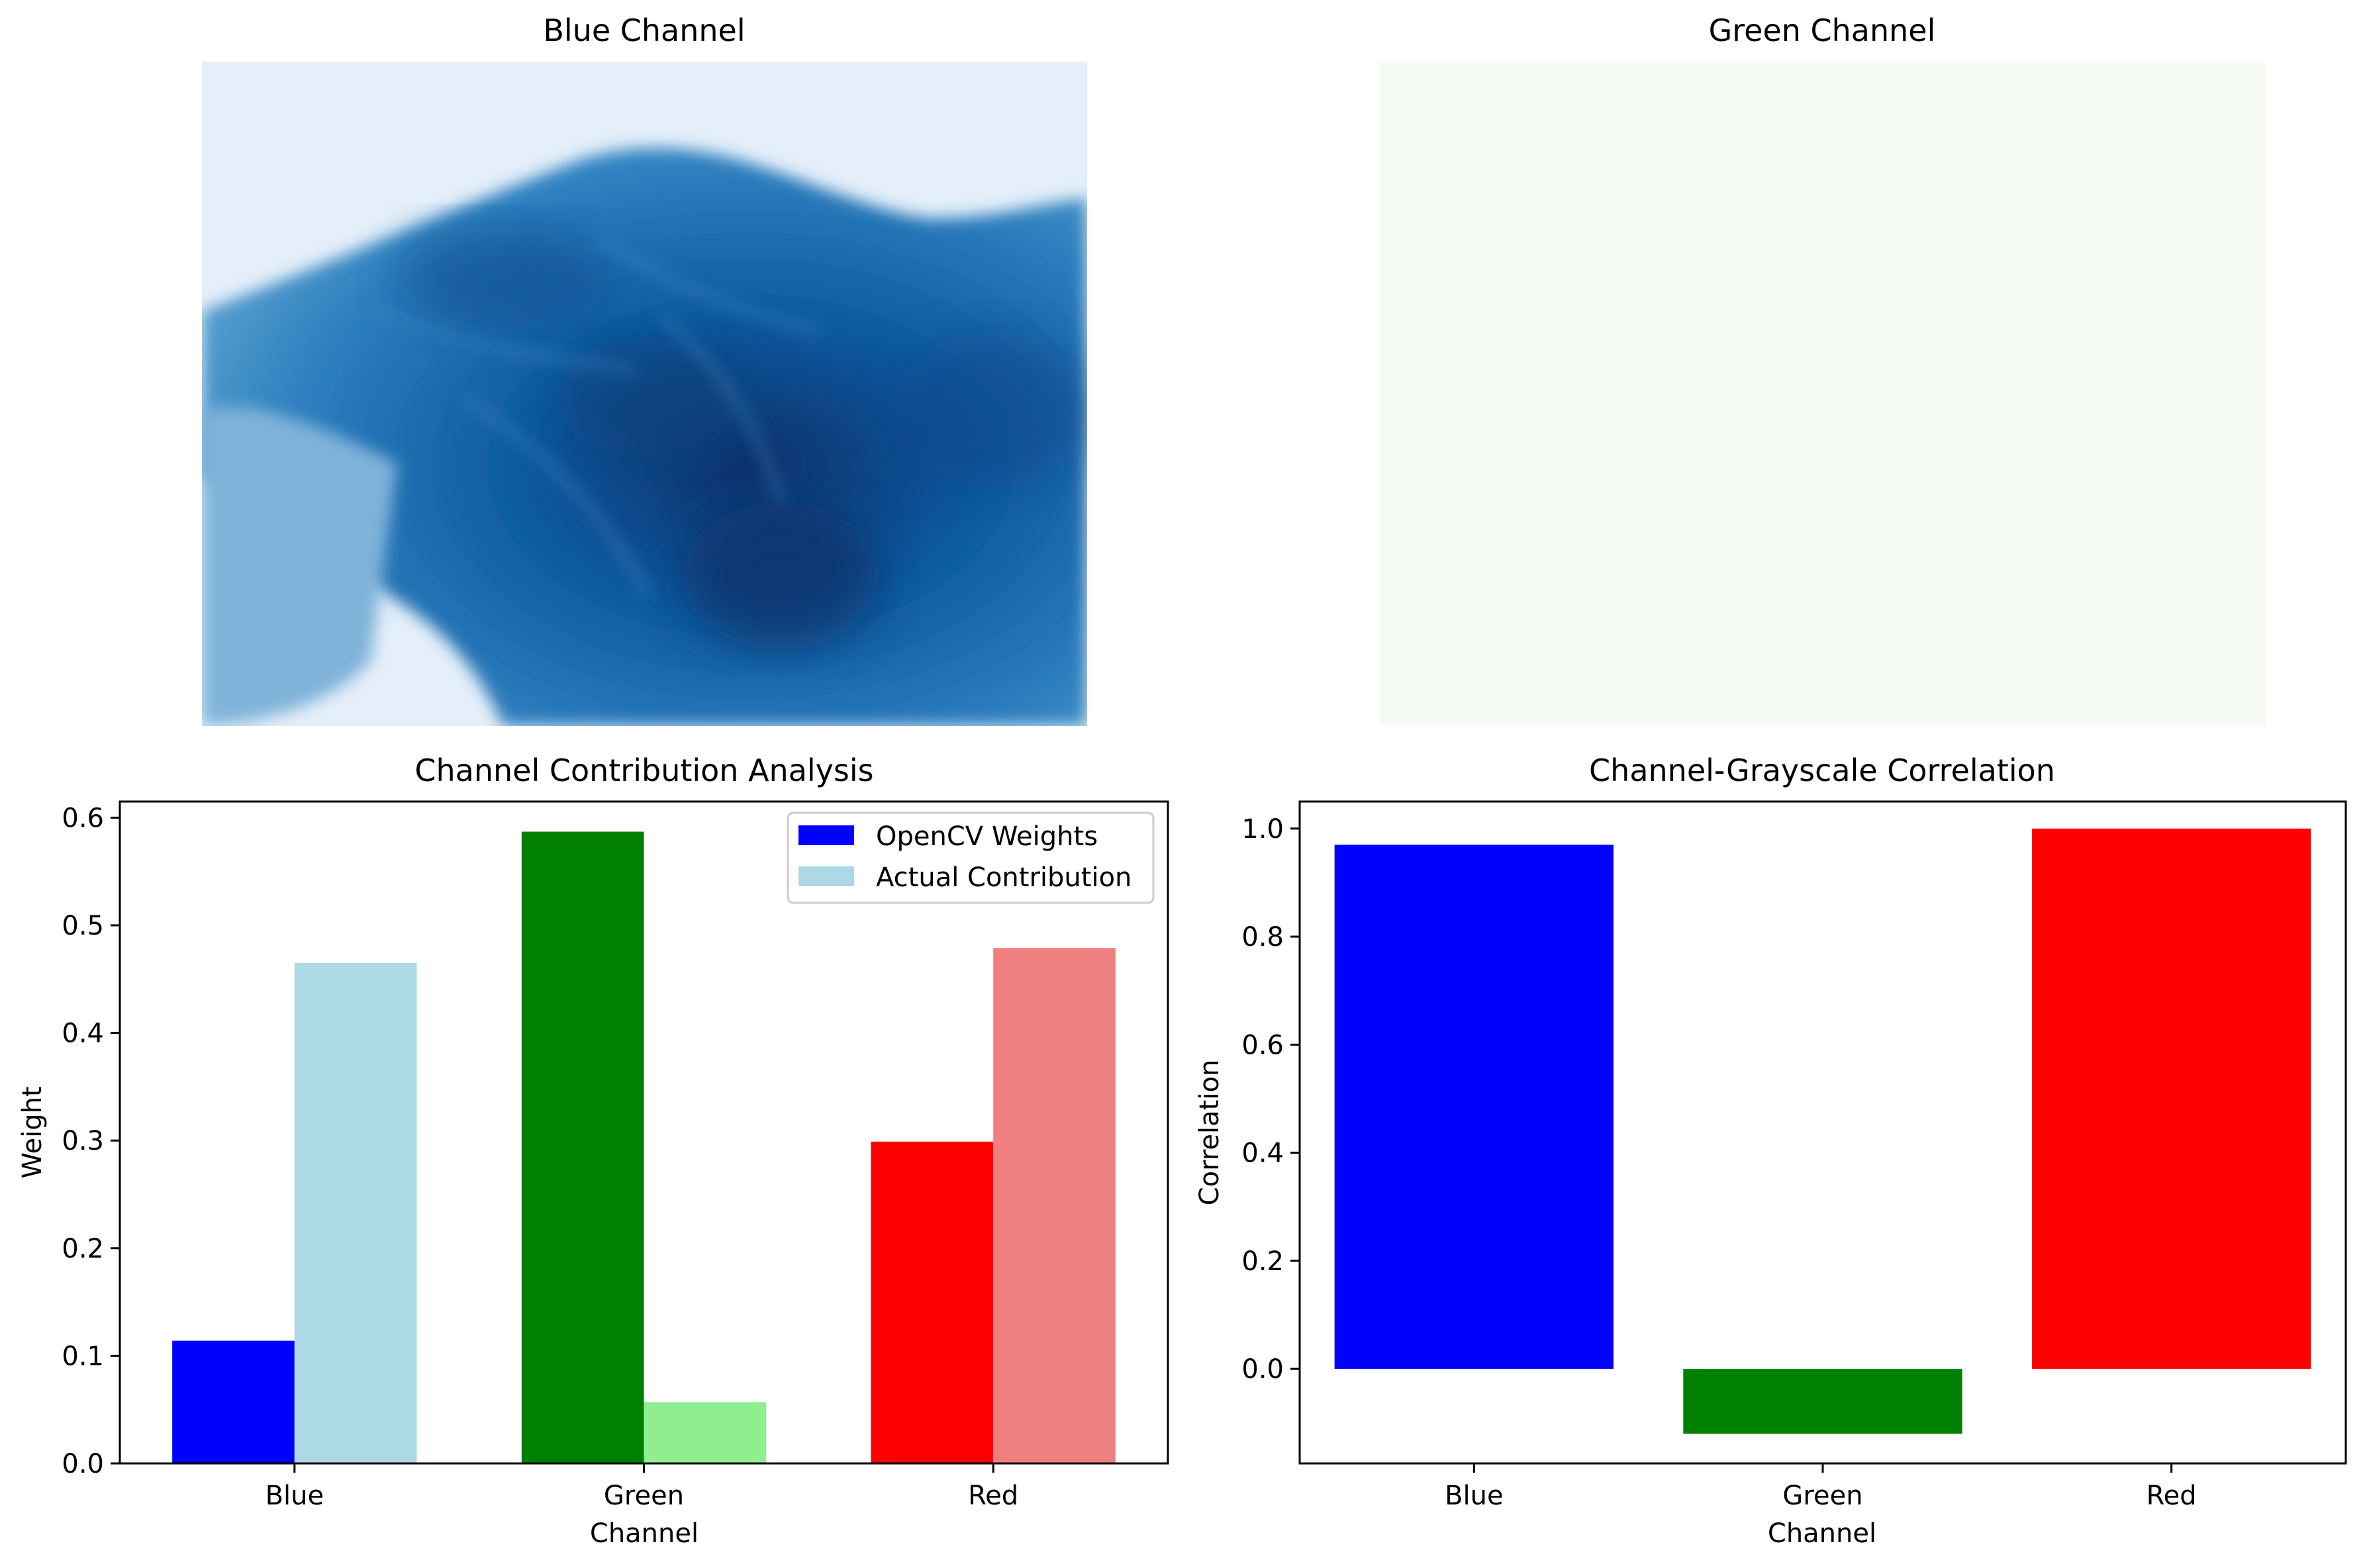 This screenshot has width=2363, height=1568. I want to click on y-axis-label: Correlation, so click(1209, 1133).